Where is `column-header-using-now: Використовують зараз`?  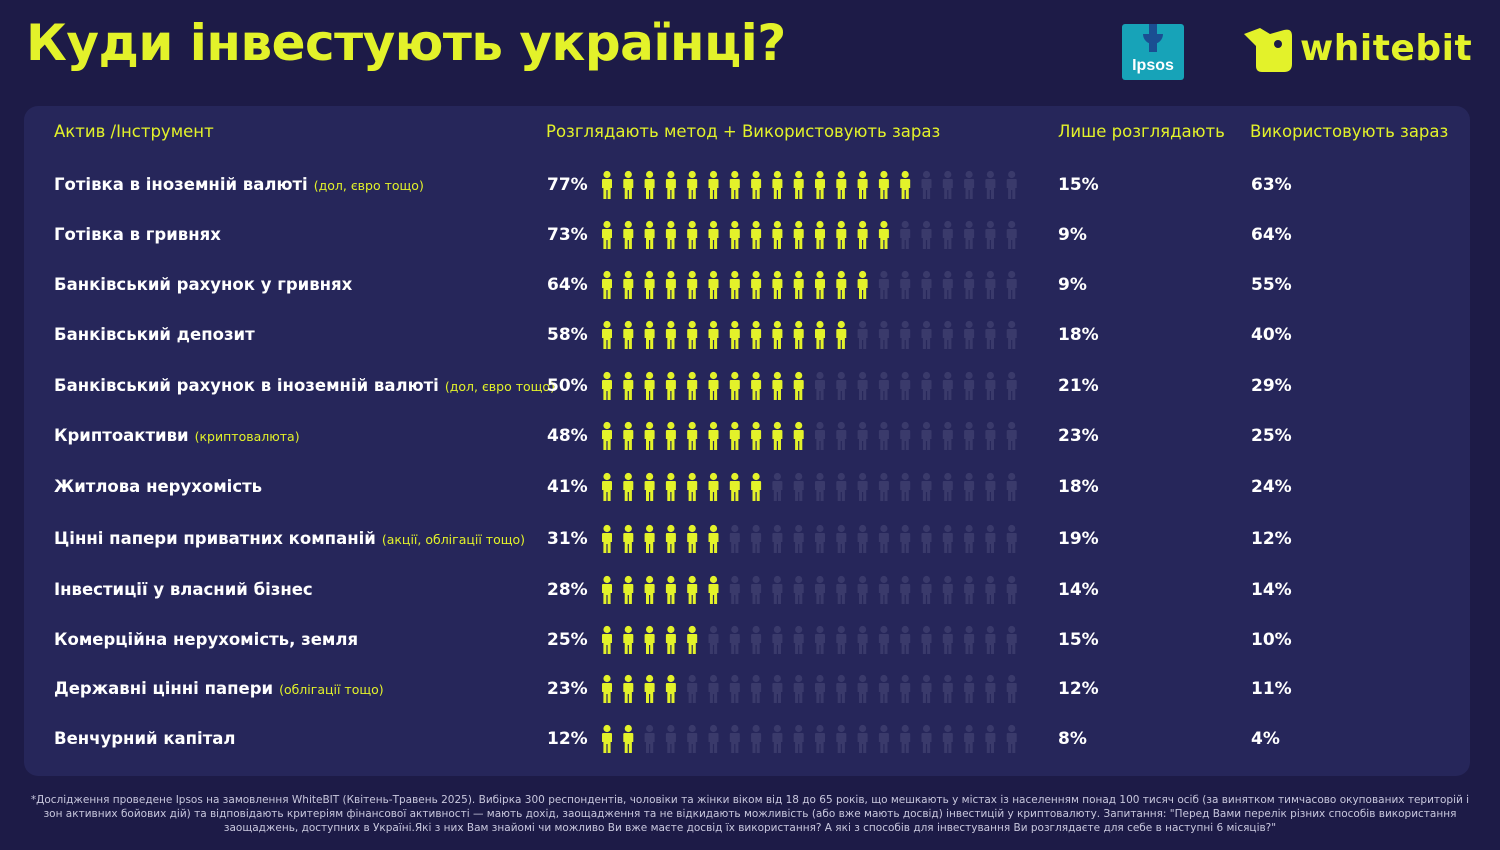
column-header-using-now: Використовують зараз is located at coordinates (1349, 131).